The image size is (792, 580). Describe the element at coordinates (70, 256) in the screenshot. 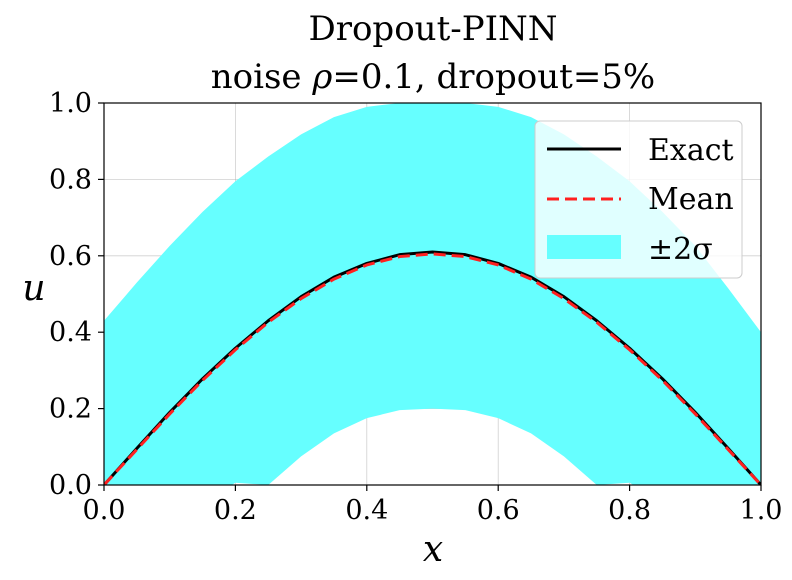

I see `y-tick-label-3: 0.6` at that location.